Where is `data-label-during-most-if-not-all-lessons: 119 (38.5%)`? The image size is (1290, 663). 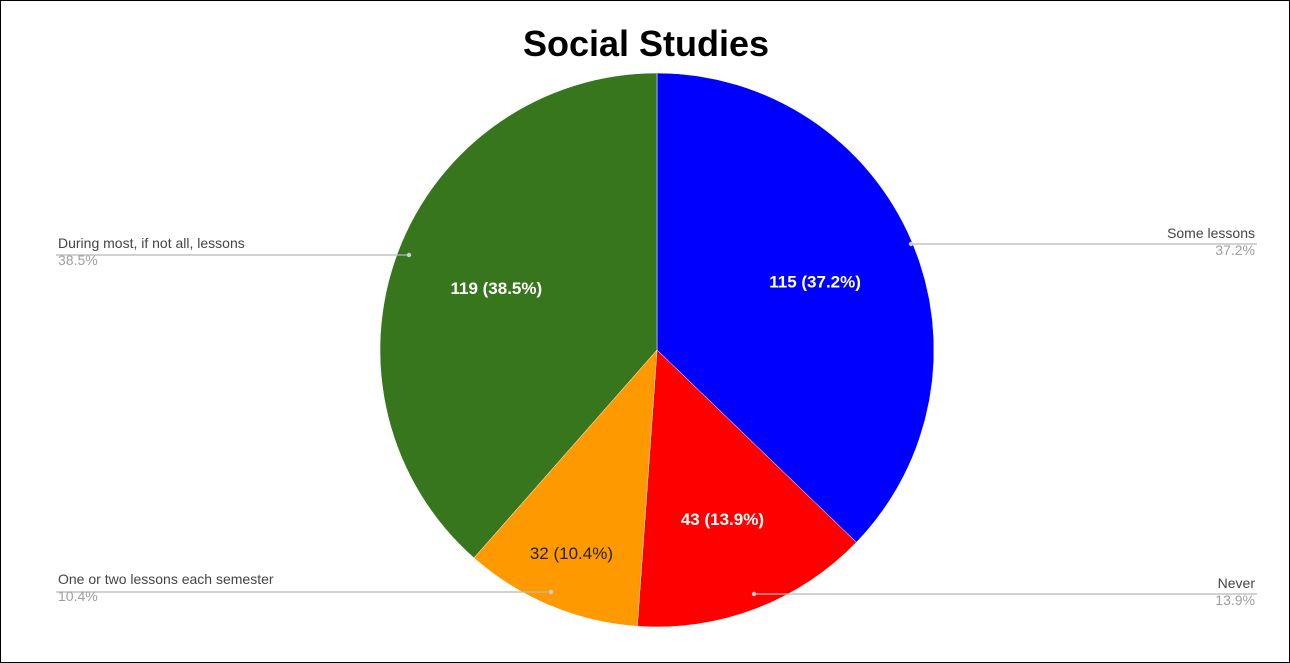
data-label-during-most-if-not-all-lessons: 119 (38.5%) is located at coordinates (496, 288).